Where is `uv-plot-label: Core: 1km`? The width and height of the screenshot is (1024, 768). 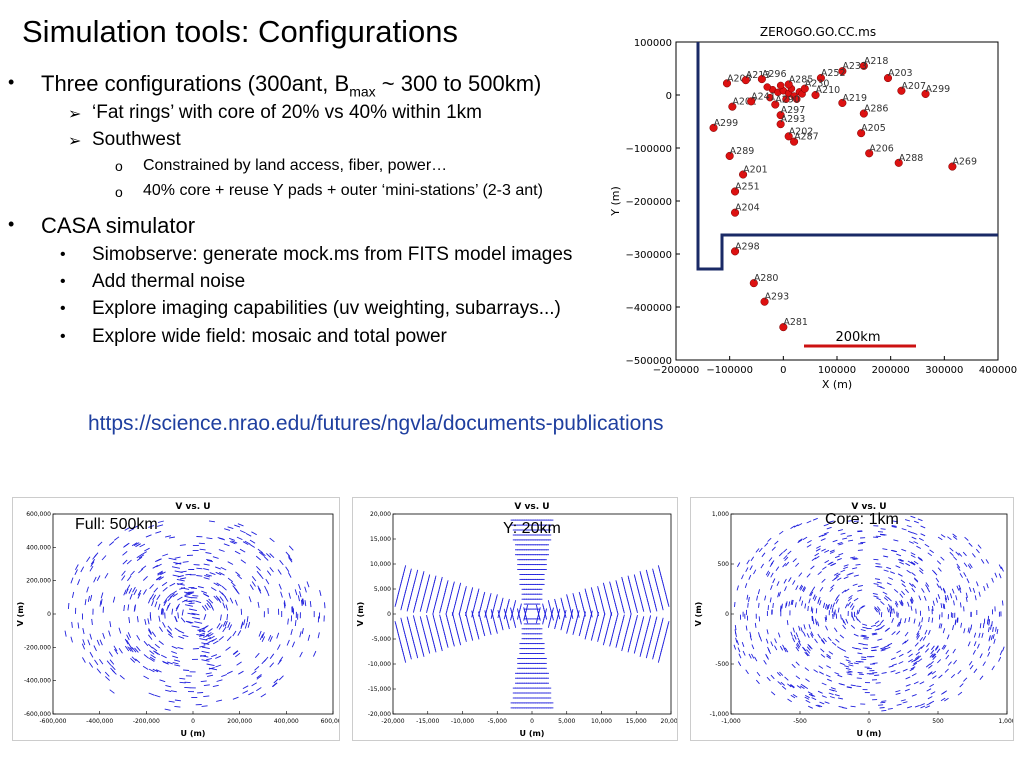
uv-plot-label: Core: 1km is located at coordinates (862, 519).